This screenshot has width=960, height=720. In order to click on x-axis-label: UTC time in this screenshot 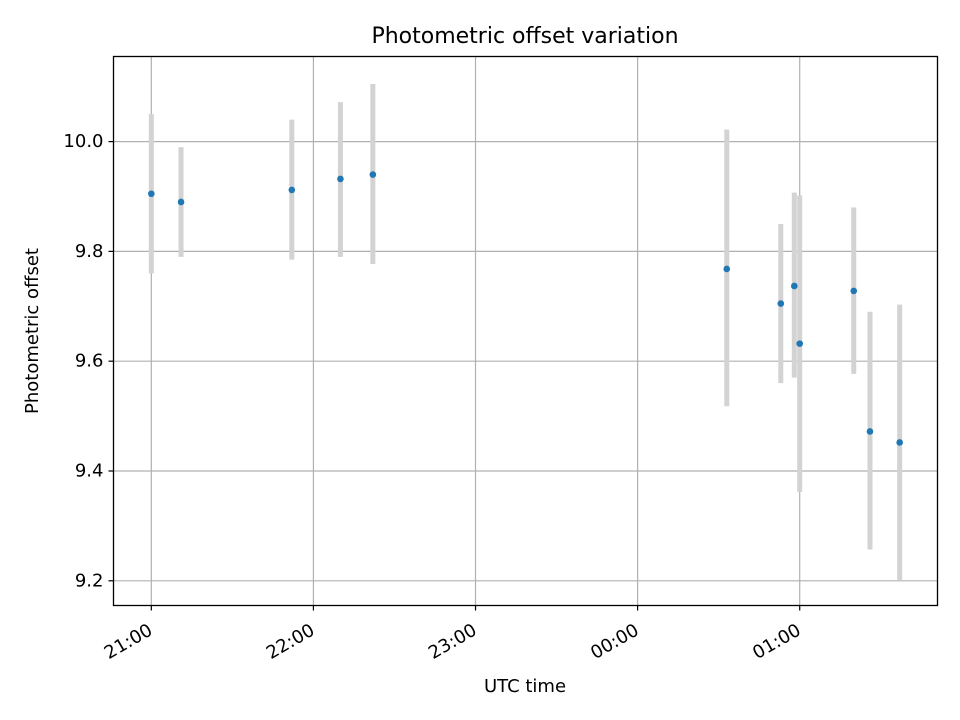, I will do `click(525, 686)`.